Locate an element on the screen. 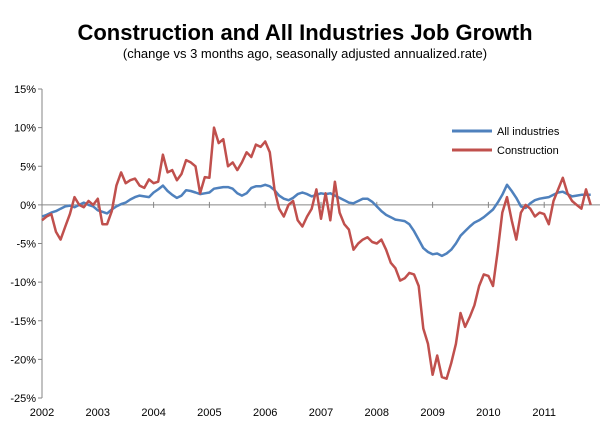  legend-label: Construction is located at coordinates (528, 151).